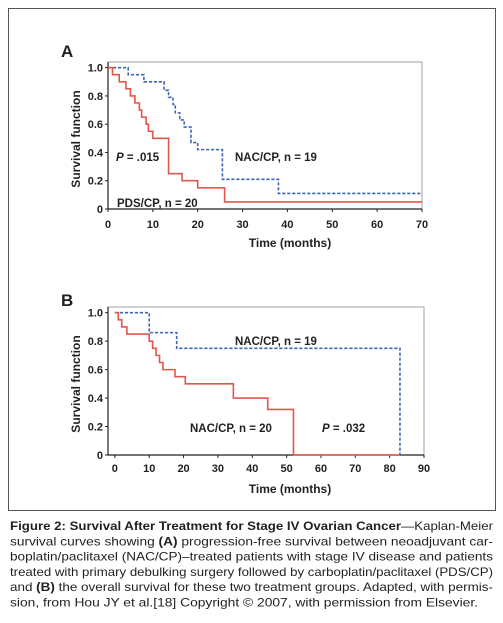 This screenshot has height=623, width=503. What do you see at coordinates (326, 429) in the screenshot?
I see `panel-b-p-symbol: P` at bounding box center [326, 429].